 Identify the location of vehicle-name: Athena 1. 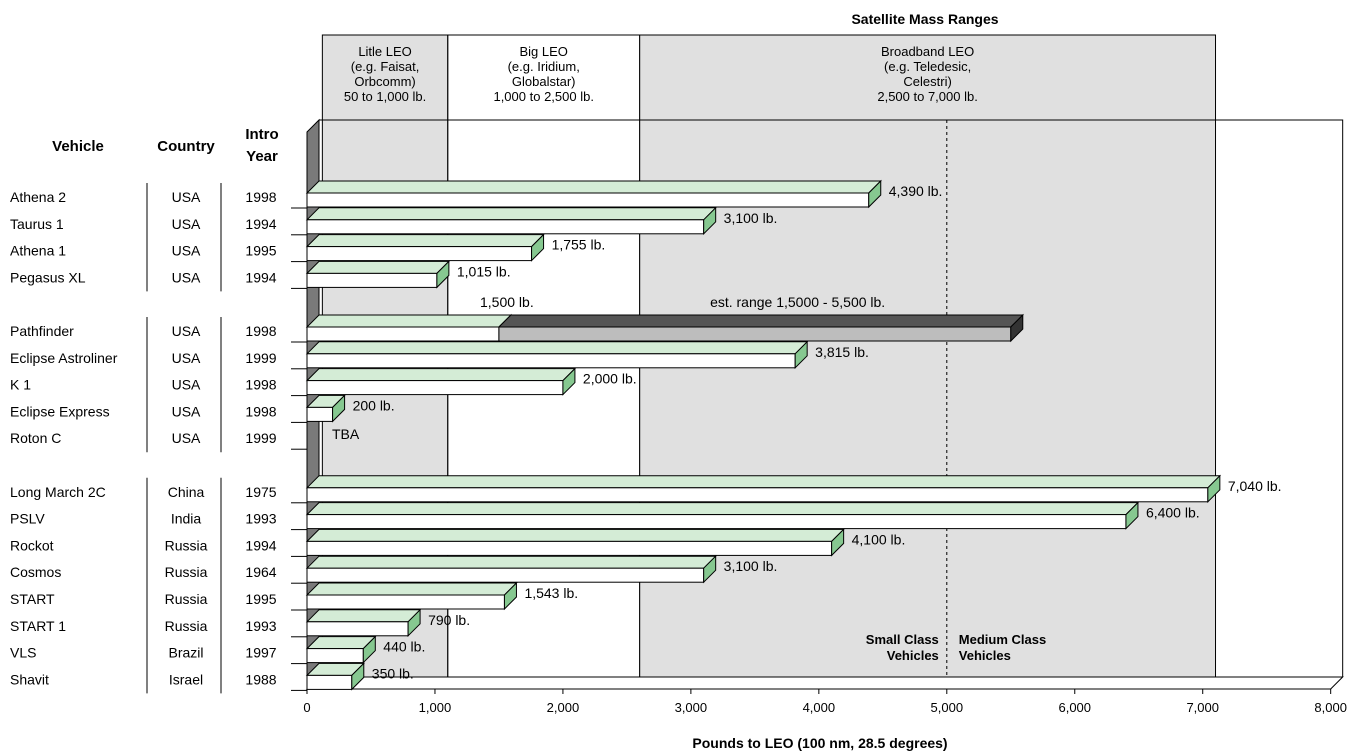
(38, 251).